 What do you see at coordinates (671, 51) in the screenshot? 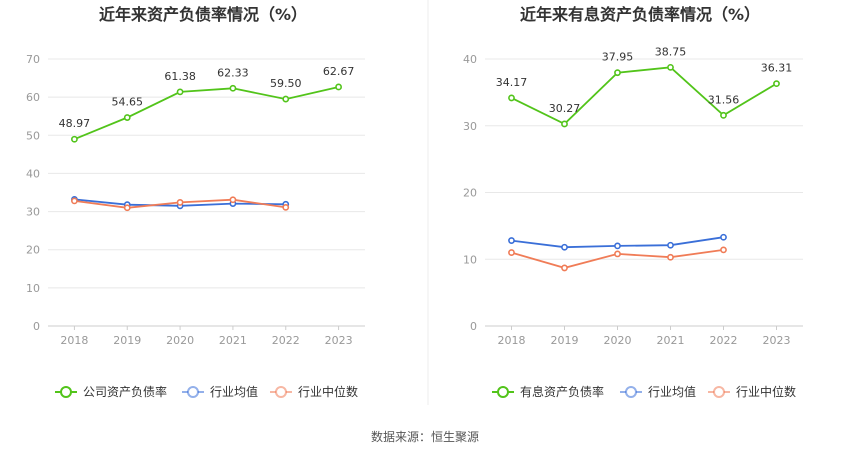
I see `data-label: 38.75` at bounding box center [671, 51].